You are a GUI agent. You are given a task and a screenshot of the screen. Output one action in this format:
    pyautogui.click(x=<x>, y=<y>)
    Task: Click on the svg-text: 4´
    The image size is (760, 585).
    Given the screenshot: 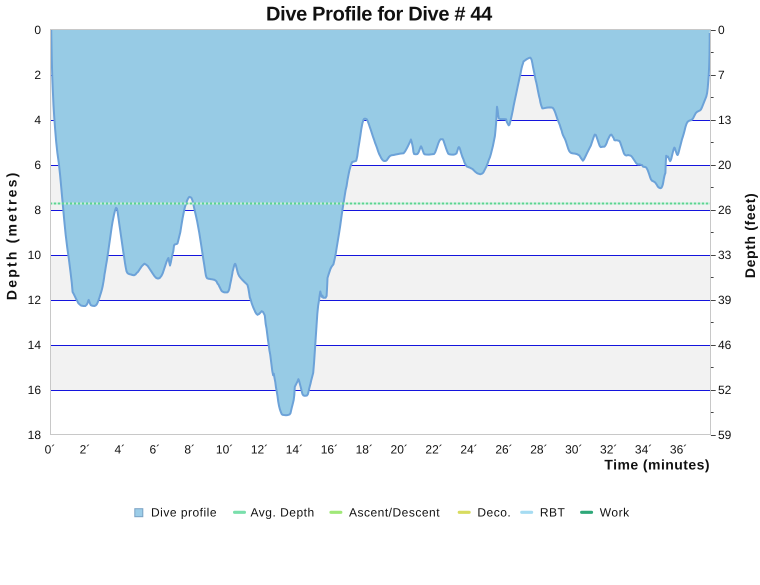 What is the action you would take?
    pyautogui.click(x=119, y=449)
    